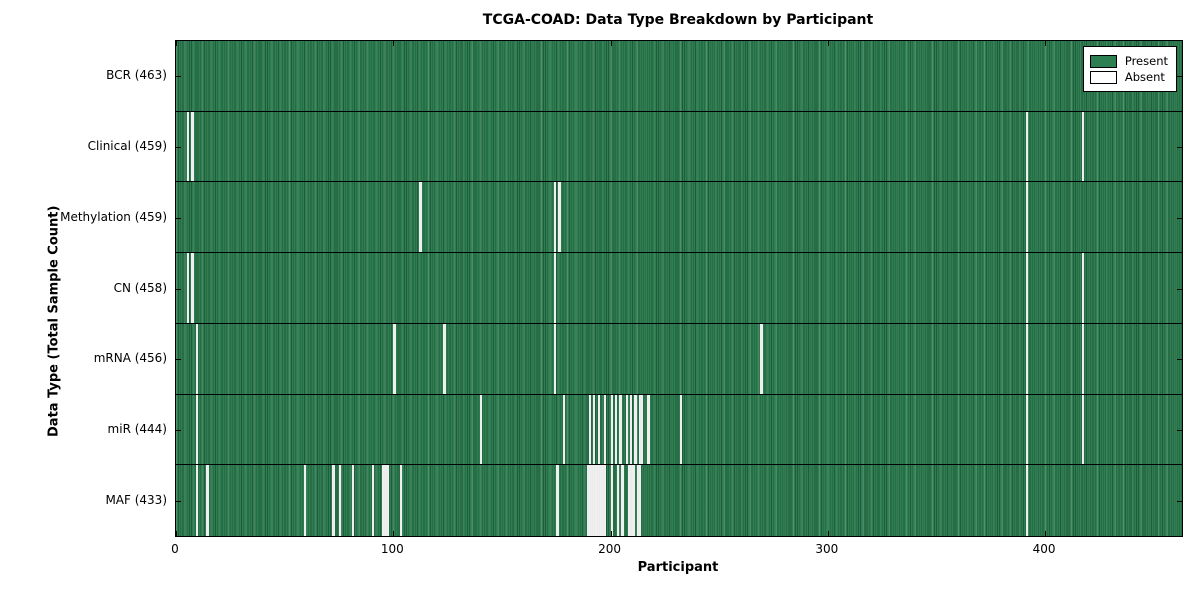 This screenshot has height=600, width=1200. Describe the element at coordinates (113, 216) in the screenshot. I see `row-label-methylation: Methylation (459)` at that location.